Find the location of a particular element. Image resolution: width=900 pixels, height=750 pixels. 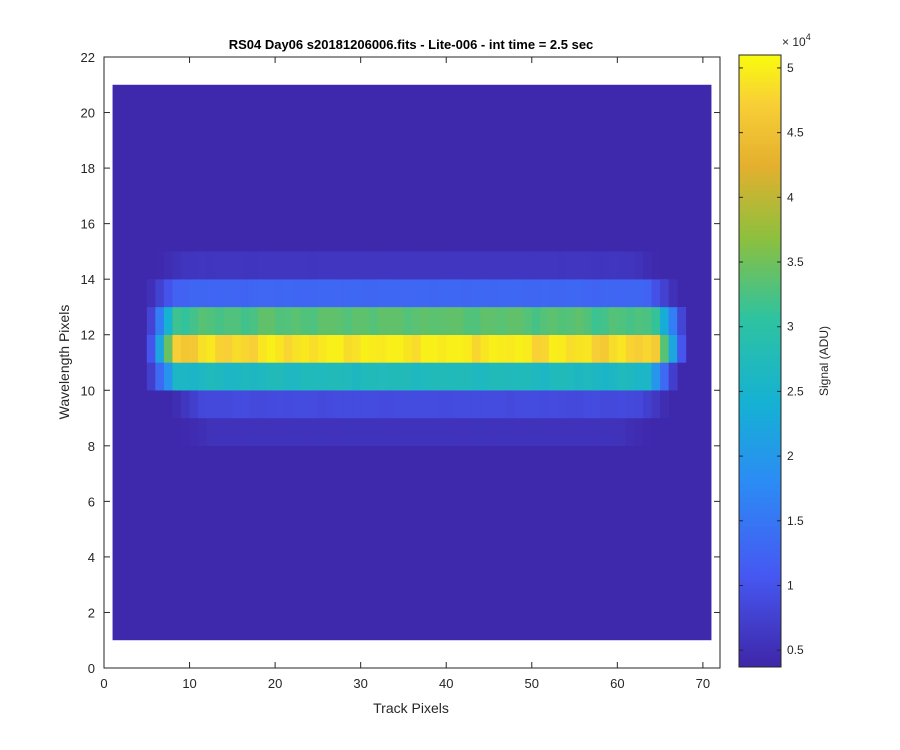

y-tick-label: 0 is located at coordinates (91, 668).